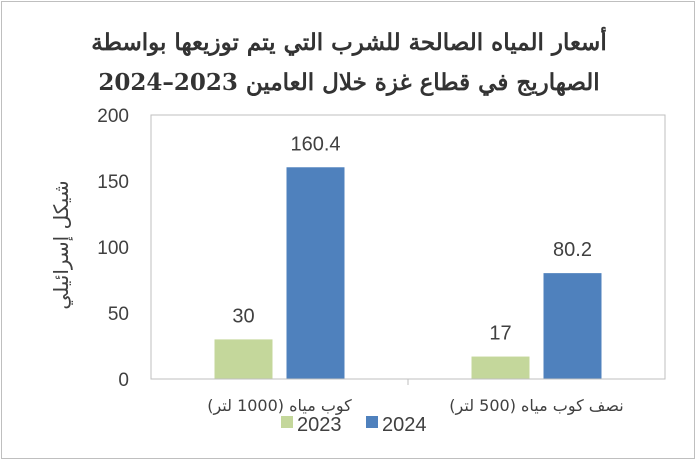 Image resolution: width=698 pixels, height=462 pixels. What do you see at coordinates (113, 182) in the screenshot?
I see `y-tick-label: 150` at bounding box center [113, 182].